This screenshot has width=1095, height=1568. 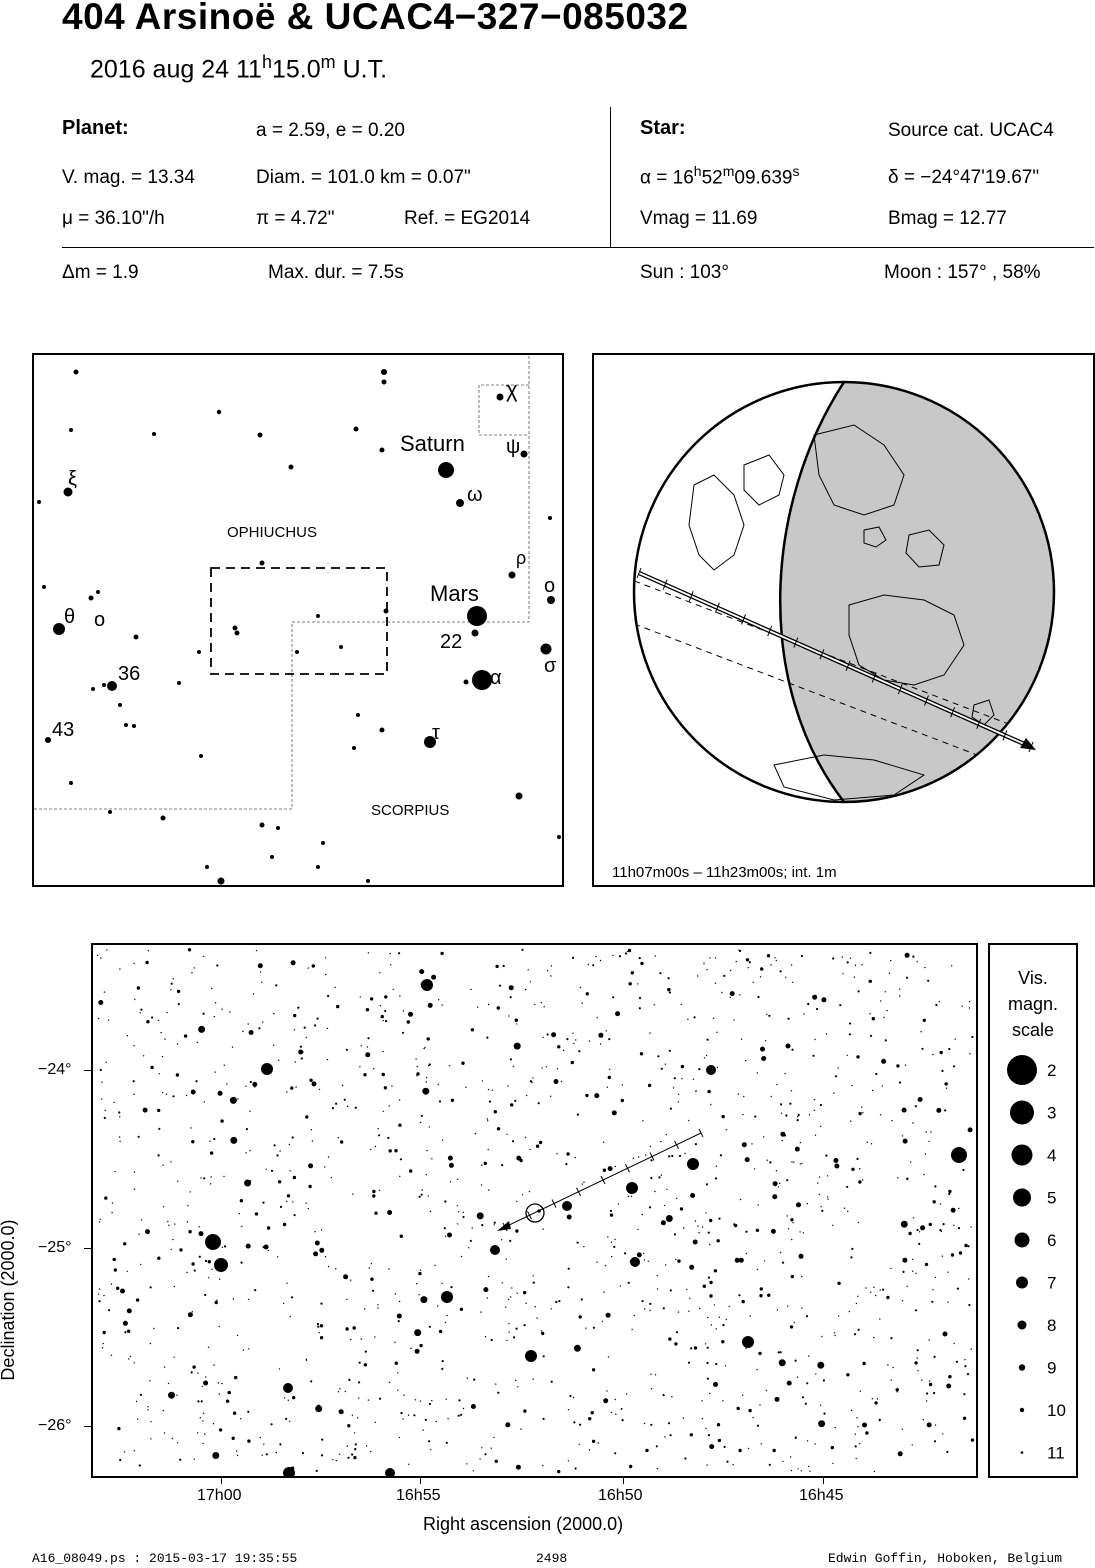 What do you see at coordinates (1051, 1283) in the screenshot?
I see `legend-magnitude: 7` at bounding box center [1051, 1283].